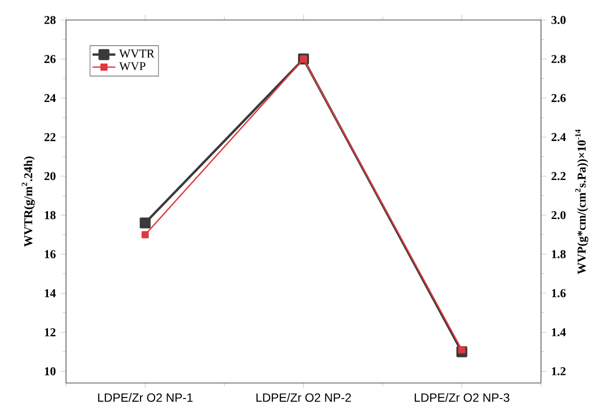 This screenshot has width=593, height=414. I want to click on y2-tick-label: 2.6, so click(559, 98).